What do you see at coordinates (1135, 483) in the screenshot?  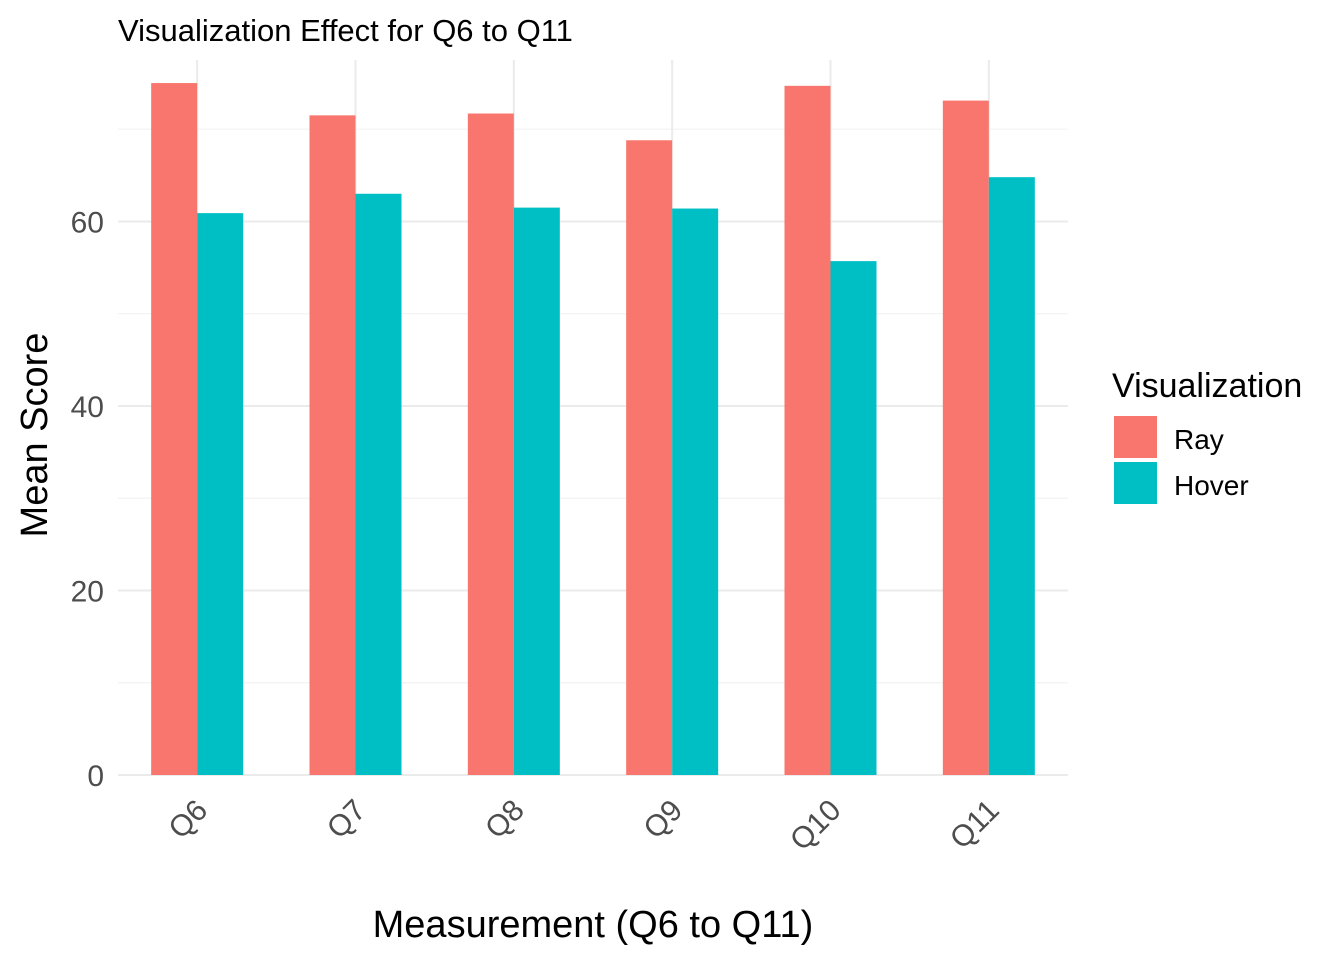 I see `legend-swatch-hover` at bounding box center [1135, 483].